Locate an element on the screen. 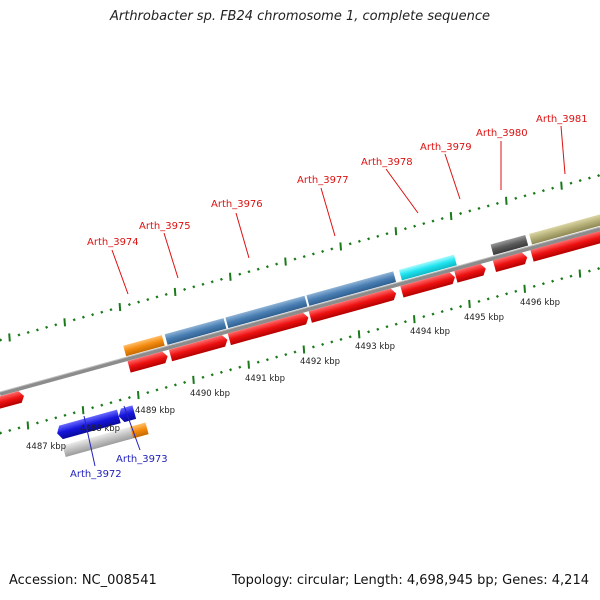 Image resolution: width=600 pixels, height=600 pixels. gene-label-arth-3972: Arth_3972 is located at coordinates (96, 474).